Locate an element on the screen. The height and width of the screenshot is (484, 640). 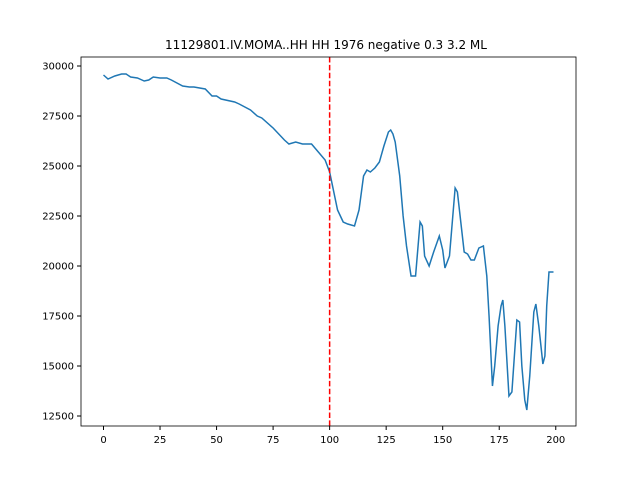
x-tick-label: 175 is located at coordinates (499, 440).